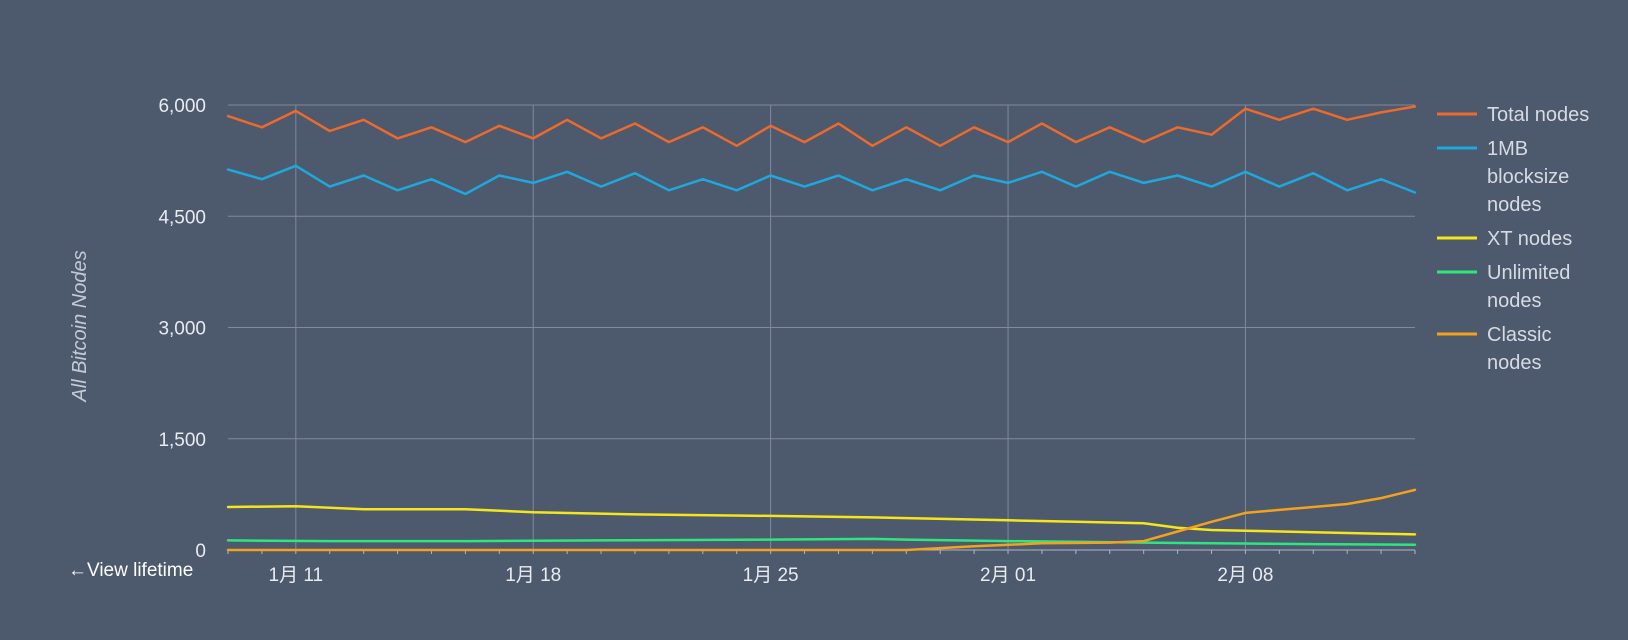 This screenshot has width=1628, height=640. I want to click on legend-label: XT nodes, so click(1529, 239).